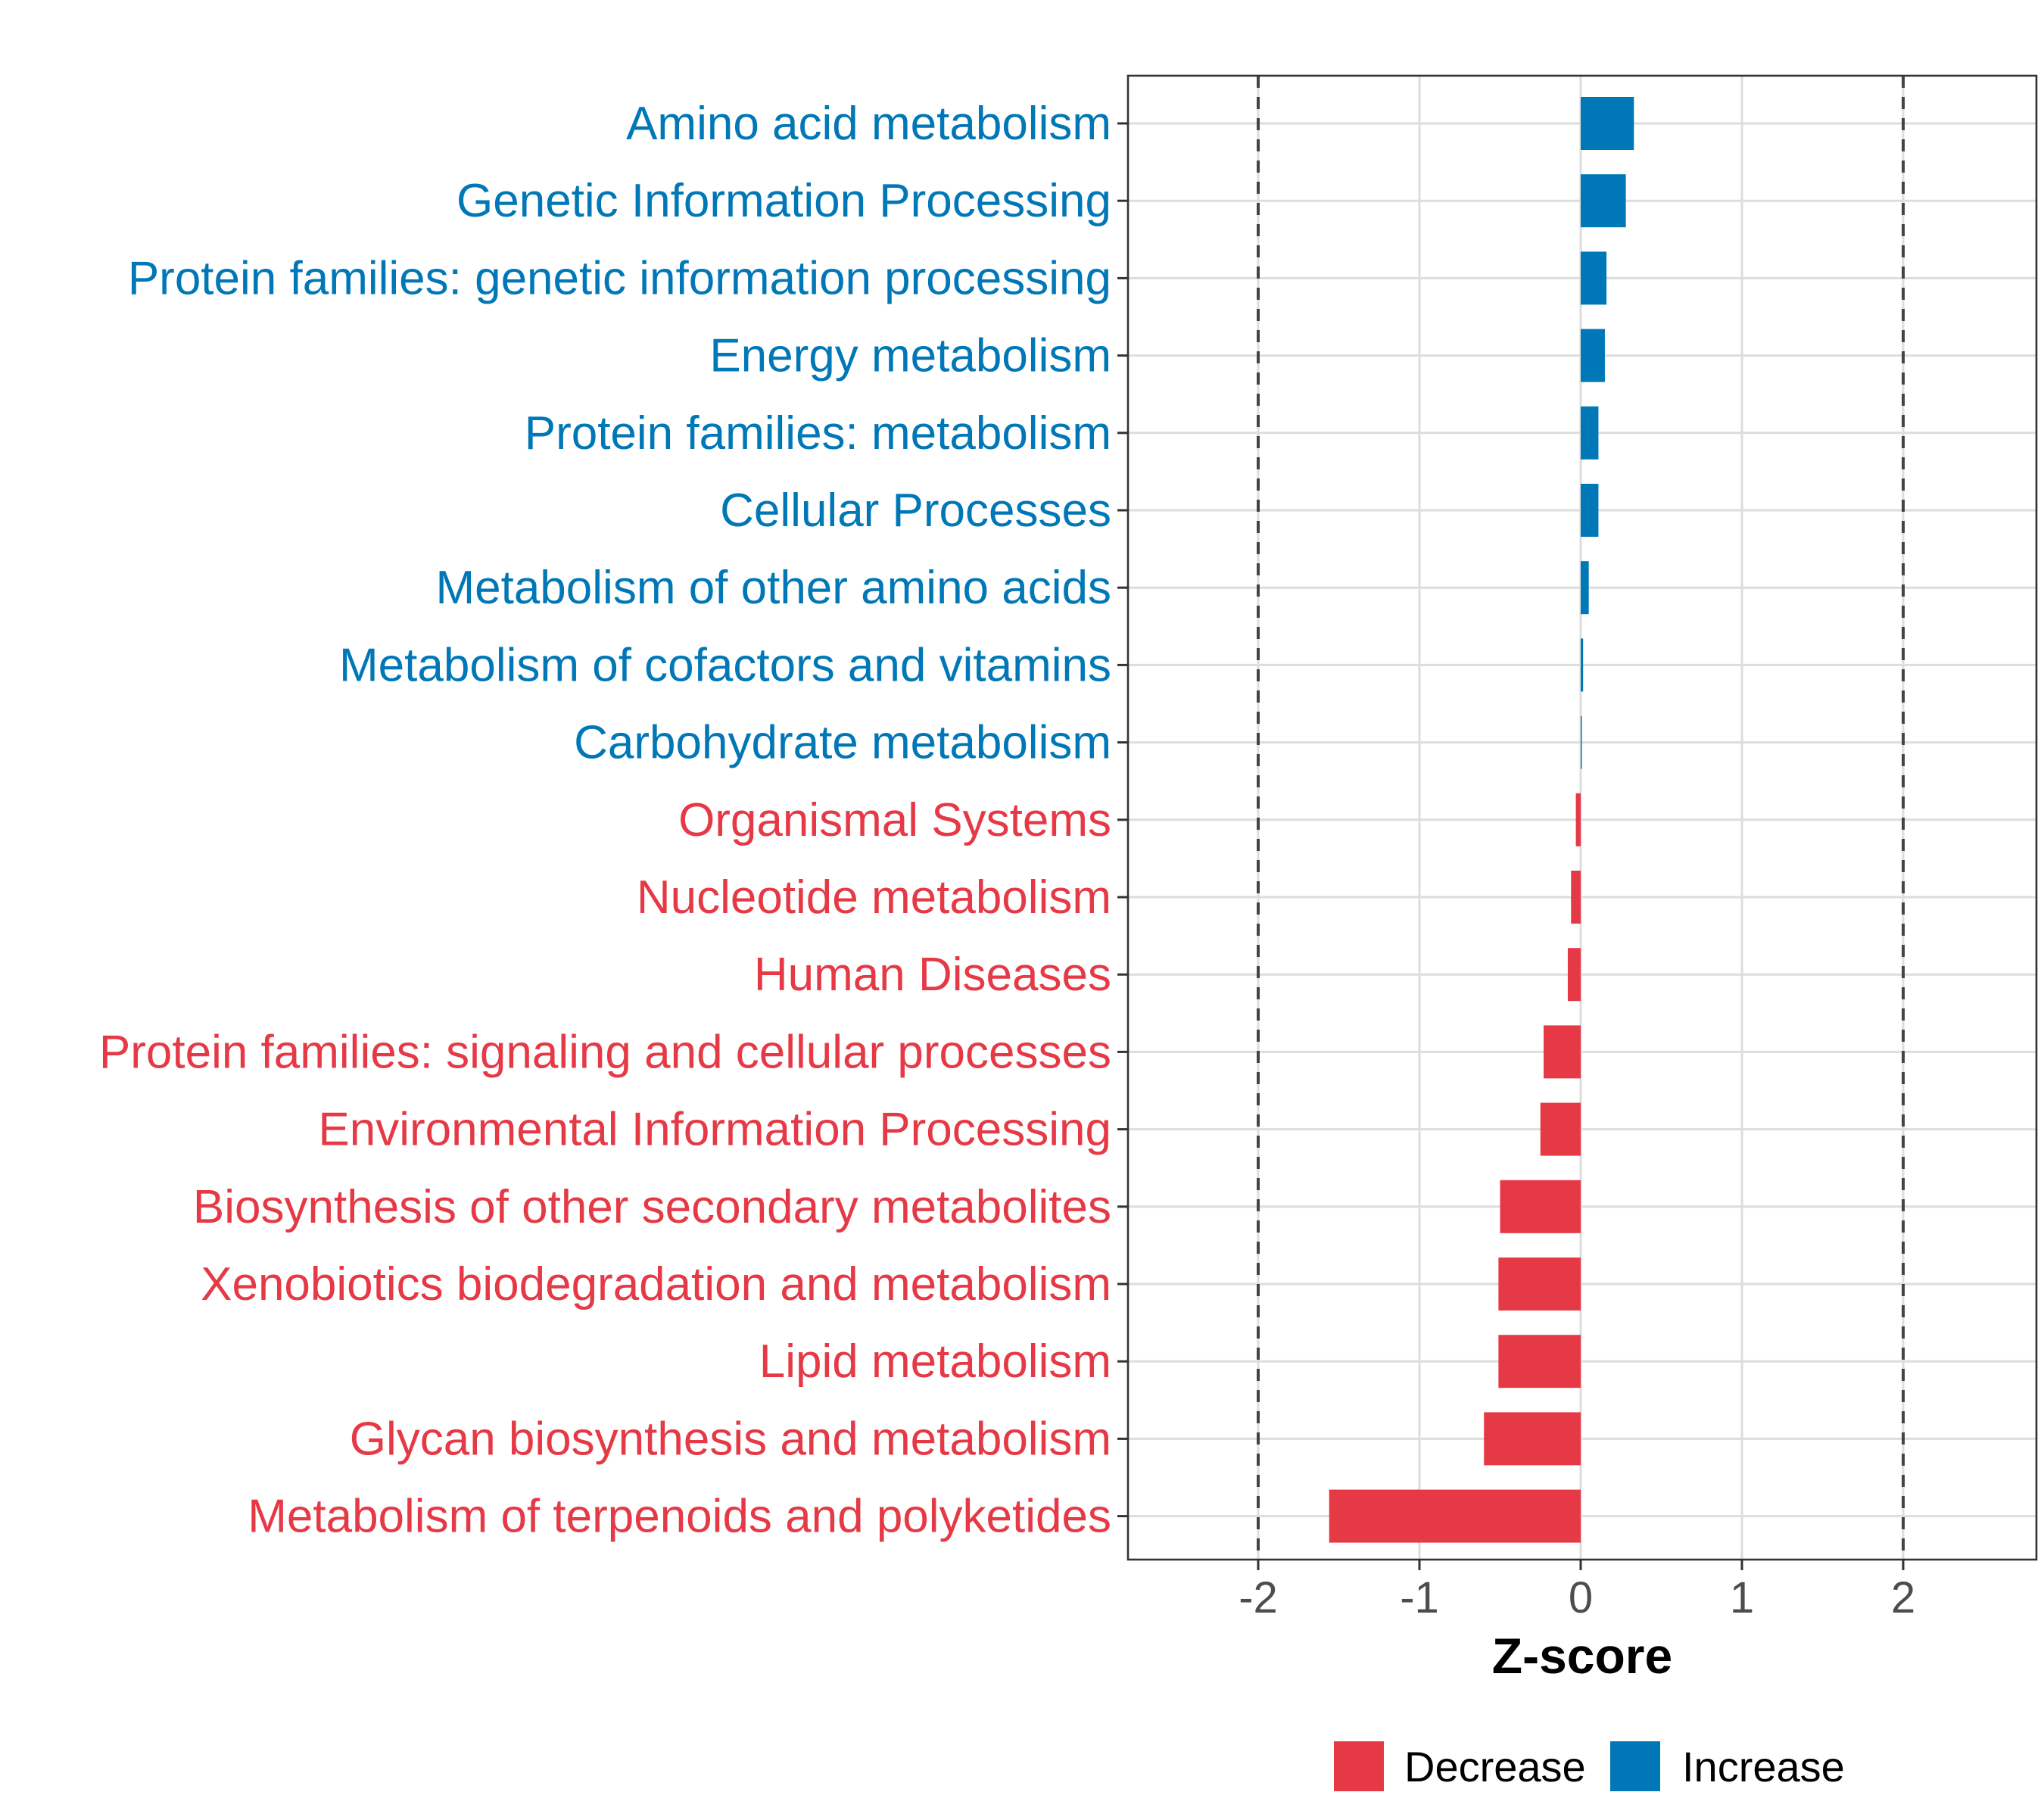 The image size is (2044, 1817). Describe the element at coordinates (1419, 1597) in the screenshot. I see `x-tick-label: -1` at that location.